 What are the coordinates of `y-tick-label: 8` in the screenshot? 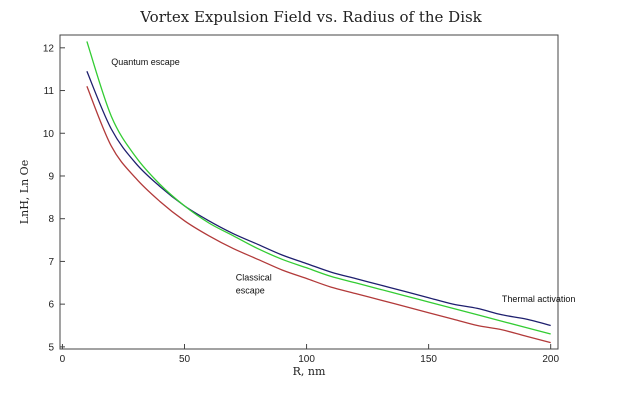 It's located at (51, 219).